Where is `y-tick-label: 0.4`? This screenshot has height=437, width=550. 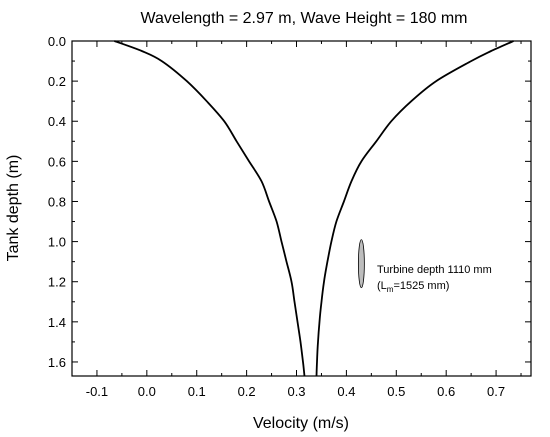 y-tick-label: 0.4 is located at coordinates (57, 121).